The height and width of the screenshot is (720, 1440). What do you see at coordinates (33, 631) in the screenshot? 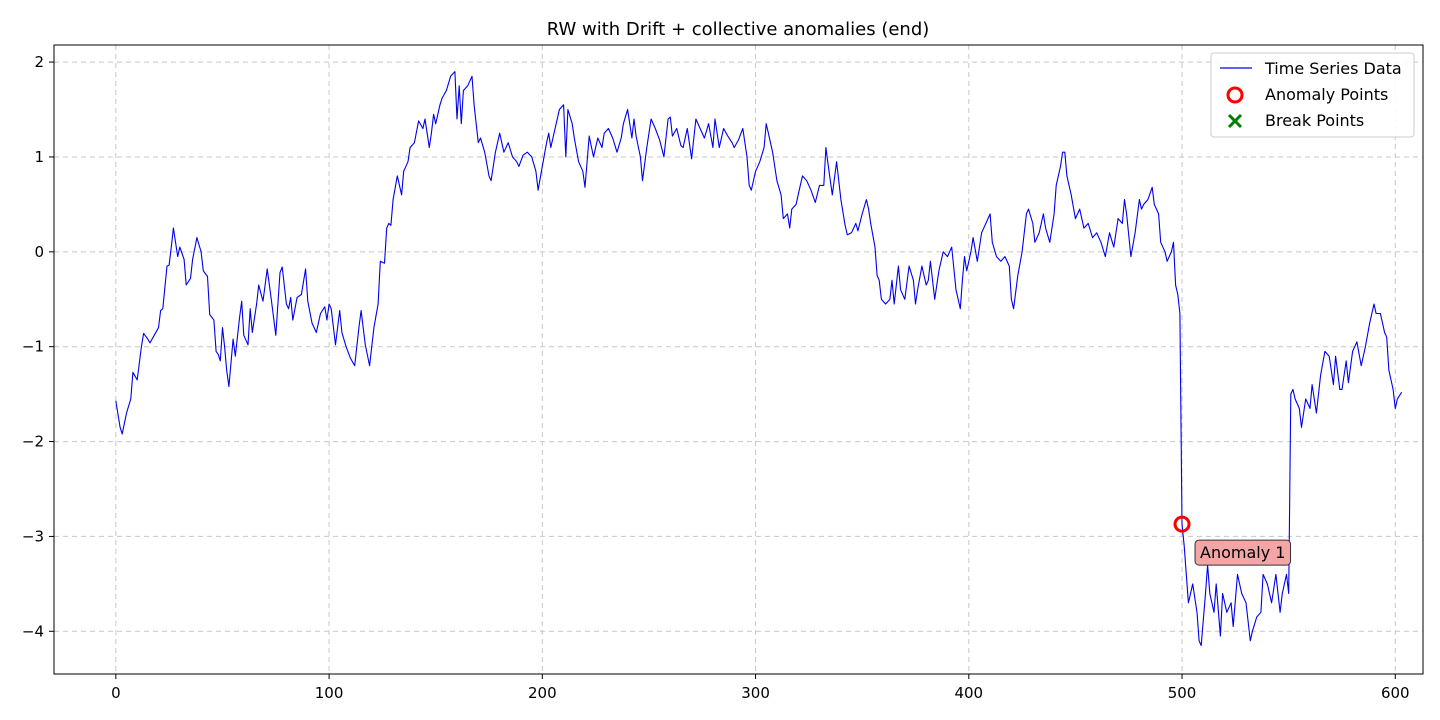
I see `y-tick-label: −4` at bounding box center [33, 631].